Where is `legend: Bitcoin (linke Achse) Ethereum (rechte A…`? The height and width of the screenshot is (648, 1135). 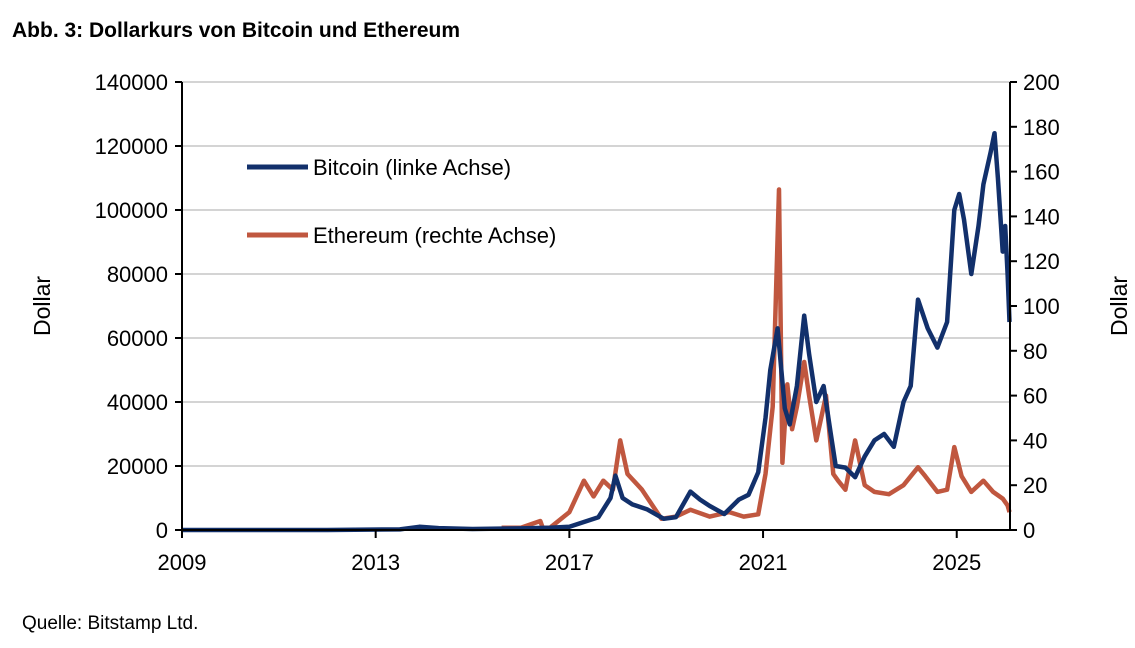 legend: Bitcoin (linke Achse) Ethereum (rechte A… is located at coordinates (401, 201).